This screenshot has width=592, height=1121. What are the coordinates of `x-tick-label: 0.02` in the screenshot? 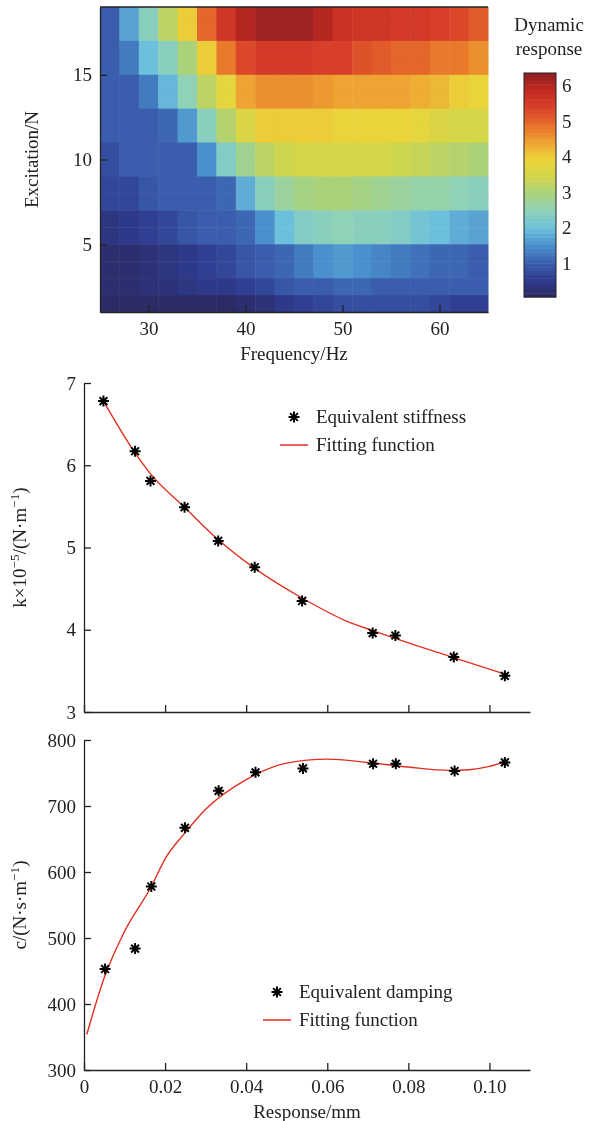 It's located at (165, 1087).